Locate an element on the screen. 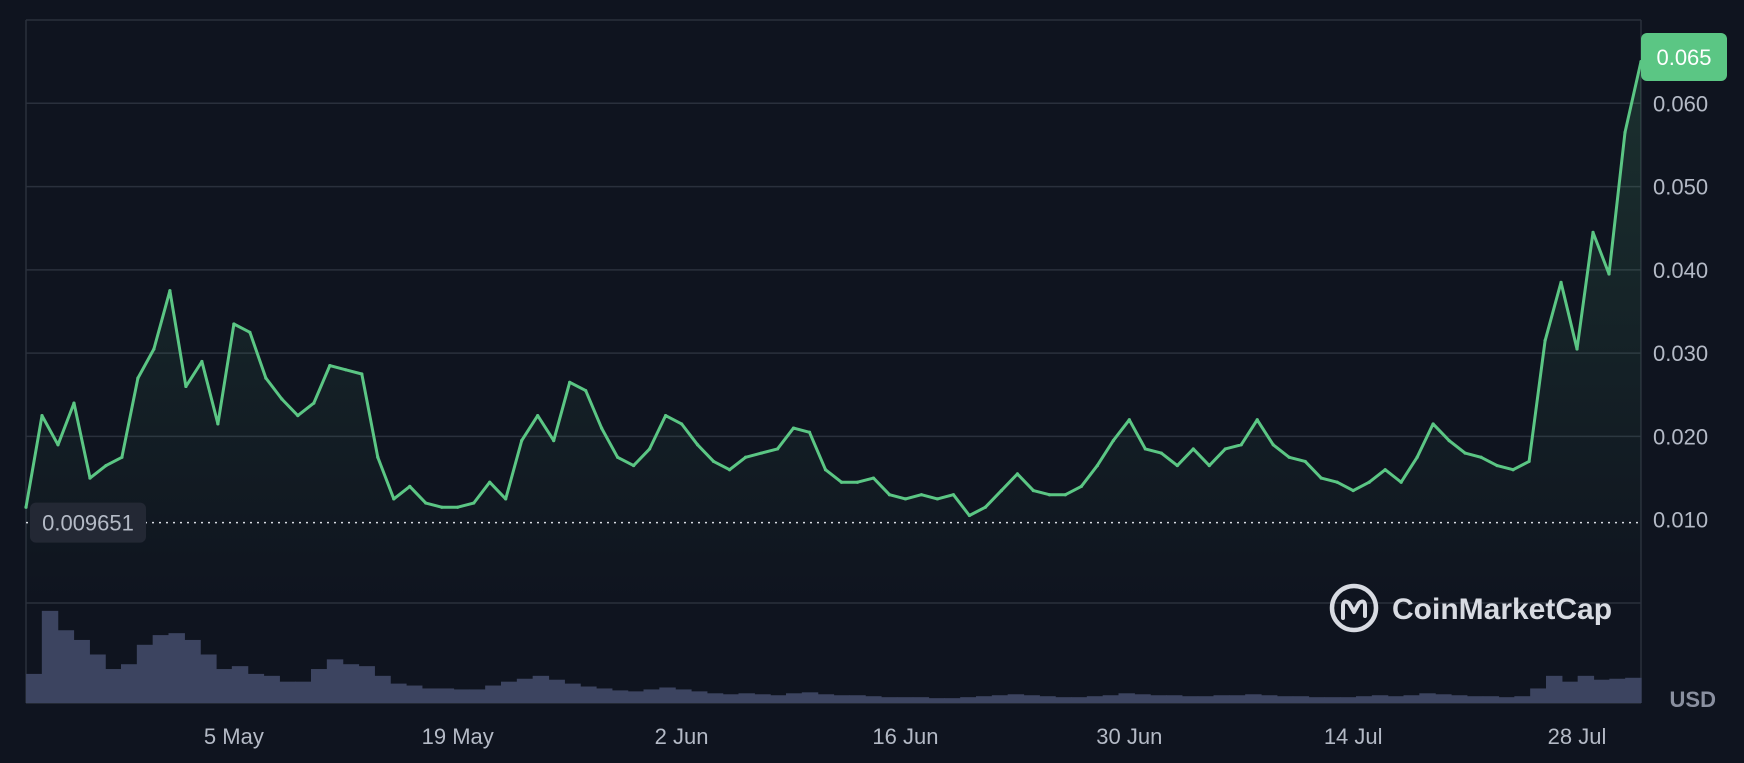  y-tick-label: 0.030 is located at coordinates (1680, 353).